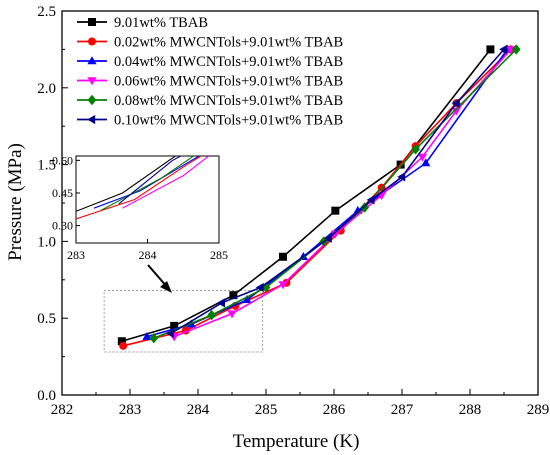  I want to click on y-axis-label: Pressure (MPa), so click(15, 202).